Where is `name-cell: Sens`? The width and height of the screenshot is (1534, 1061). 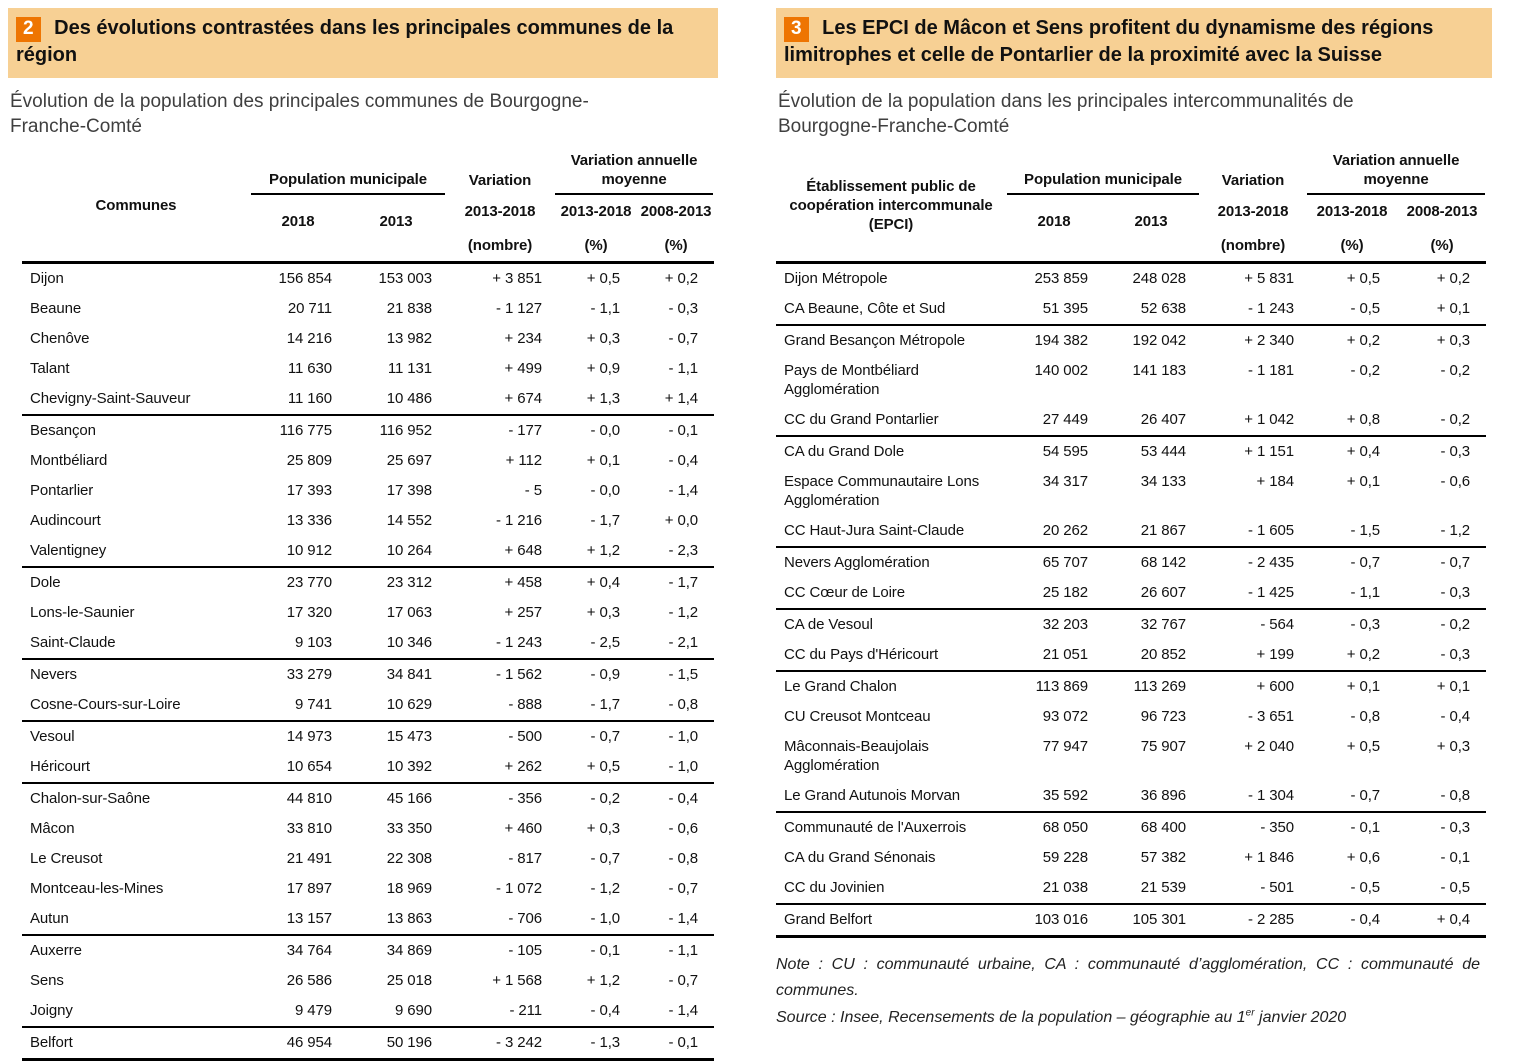
name-cell: Sens is located at coordinates (47, 980).